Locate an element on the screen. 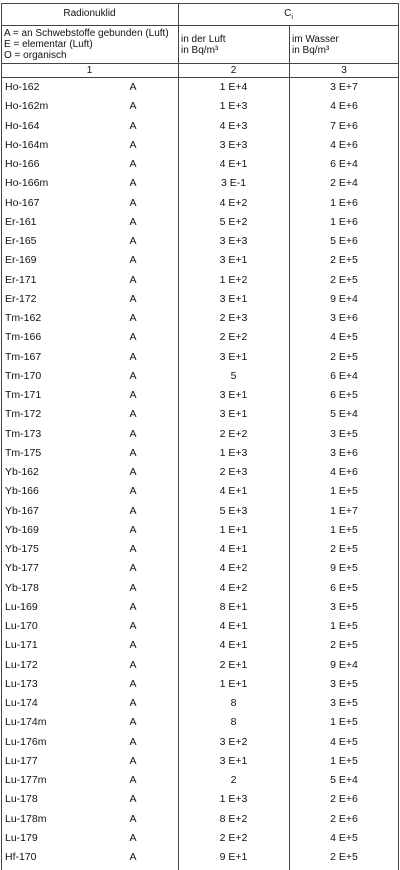 This screenshot has width=400, height=870. water-value: 4 E+6 is located at coordinates (344, 472).